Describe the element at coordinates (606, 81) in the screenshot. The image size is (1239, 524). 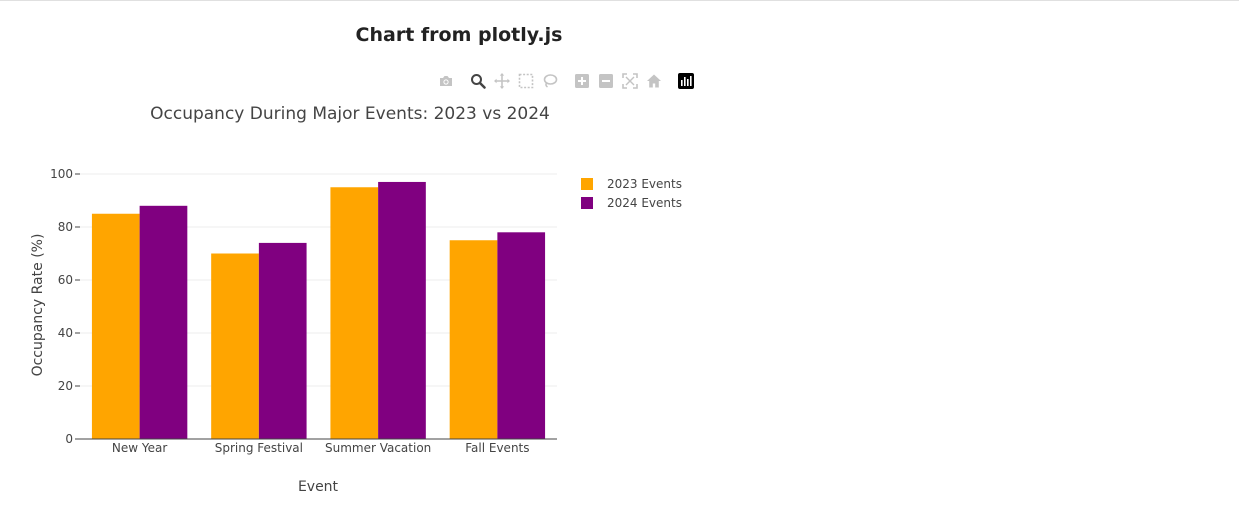
I see `zoom-out-icon` at that location.